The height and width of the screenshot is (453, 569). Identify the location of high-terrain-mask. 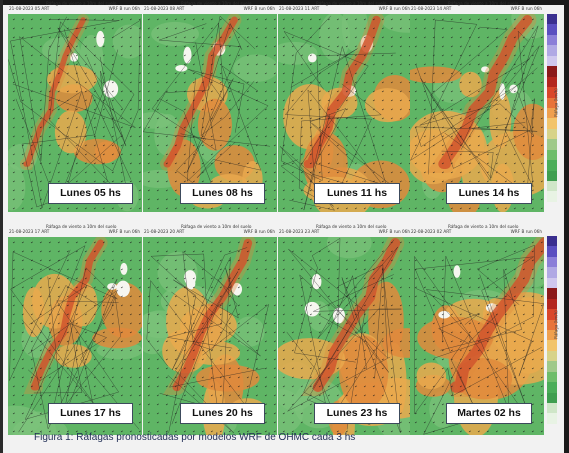
(237, 289).